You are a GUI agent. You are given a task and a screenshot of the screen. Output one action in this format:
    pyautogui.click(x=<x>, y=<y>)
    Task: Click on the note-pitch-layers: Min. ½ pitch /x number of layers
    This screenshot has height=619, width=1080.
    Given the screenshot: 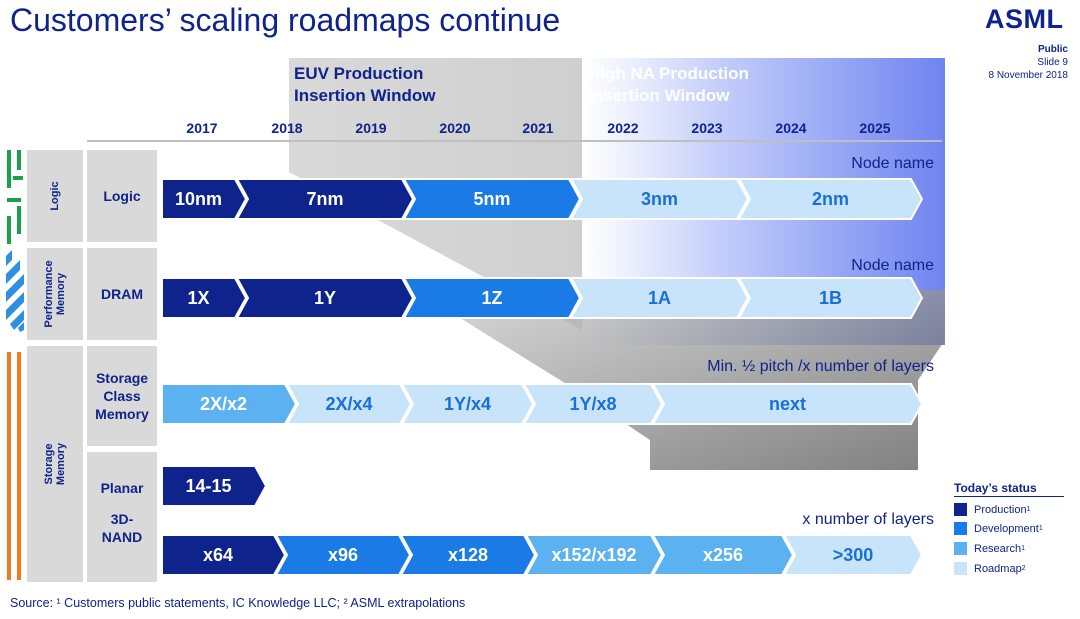 What is the action you would take?
    pyautogui.click(x=820, y=366)
    